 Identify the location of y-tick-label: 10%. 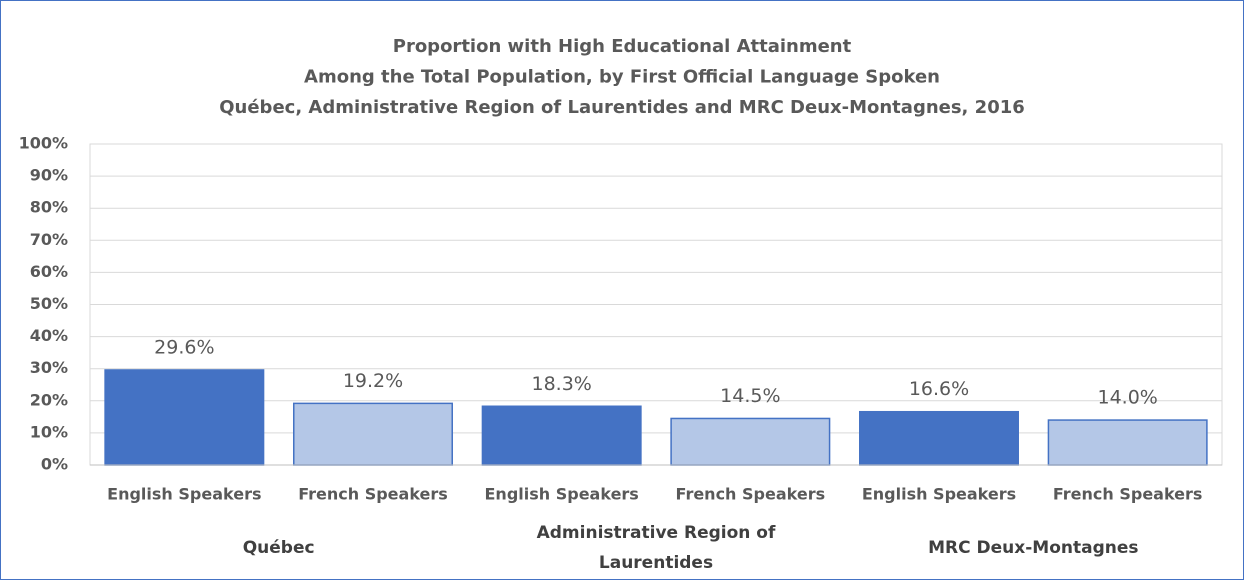
(49, 431).